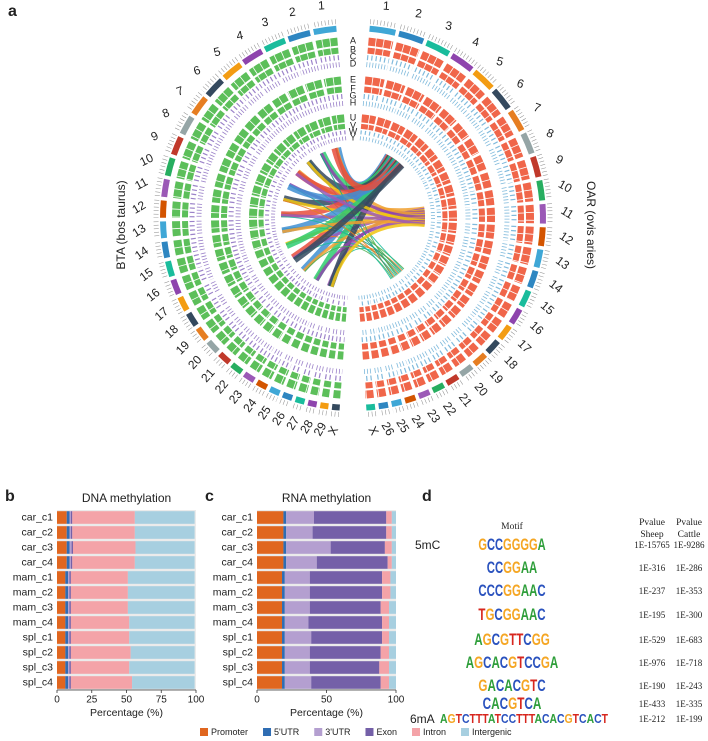 The image size is (708, 741). I want to click on chromosome-label: 17, so click(525, 346).